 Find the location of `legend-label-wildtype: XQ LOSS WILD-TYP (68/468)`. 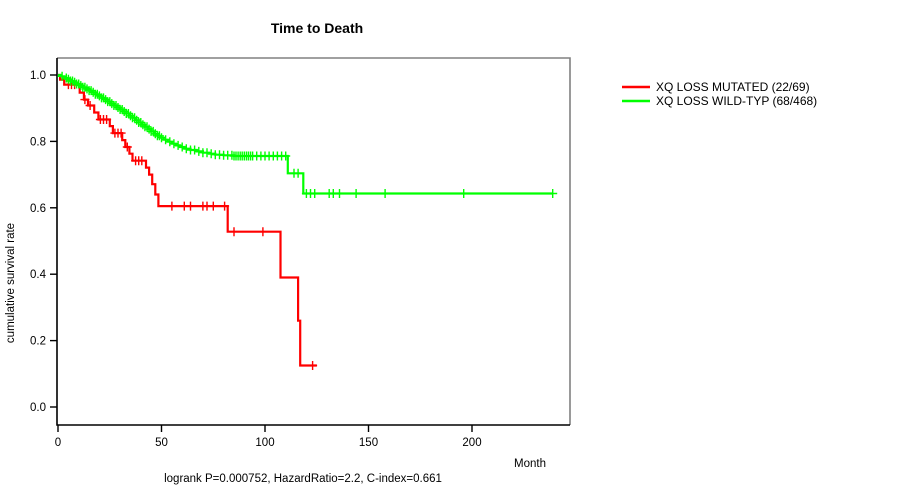

legend-label-wildtype: XQ LOSS WILD-TYP (68/468) is located at coordinates (736, 101).